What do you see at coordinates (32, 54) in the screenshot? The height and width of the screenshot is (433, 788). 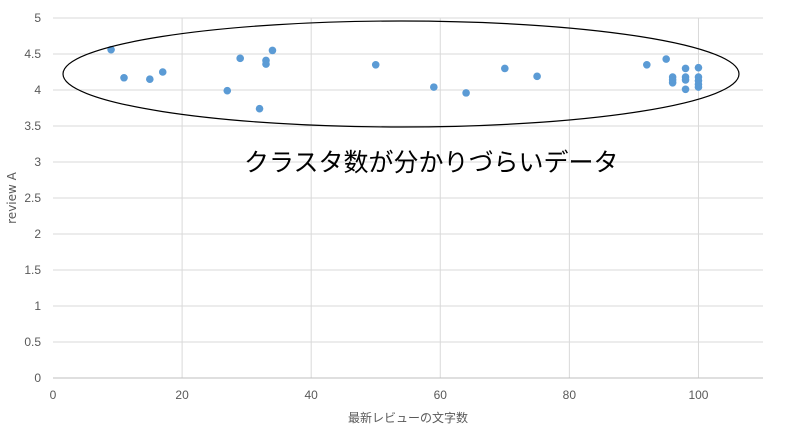 I see `y-tick-label: 4.5` at bounding box center [32, 54].